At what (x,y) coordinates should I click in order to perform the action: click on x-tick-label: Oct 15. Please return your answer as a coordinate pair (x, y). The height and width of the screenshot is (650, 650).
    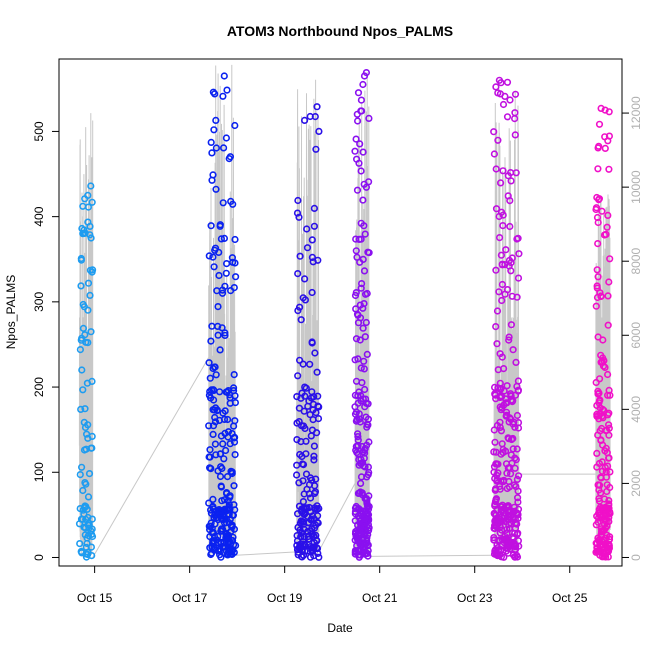
    Looking at the image, I should click on (95, 598).